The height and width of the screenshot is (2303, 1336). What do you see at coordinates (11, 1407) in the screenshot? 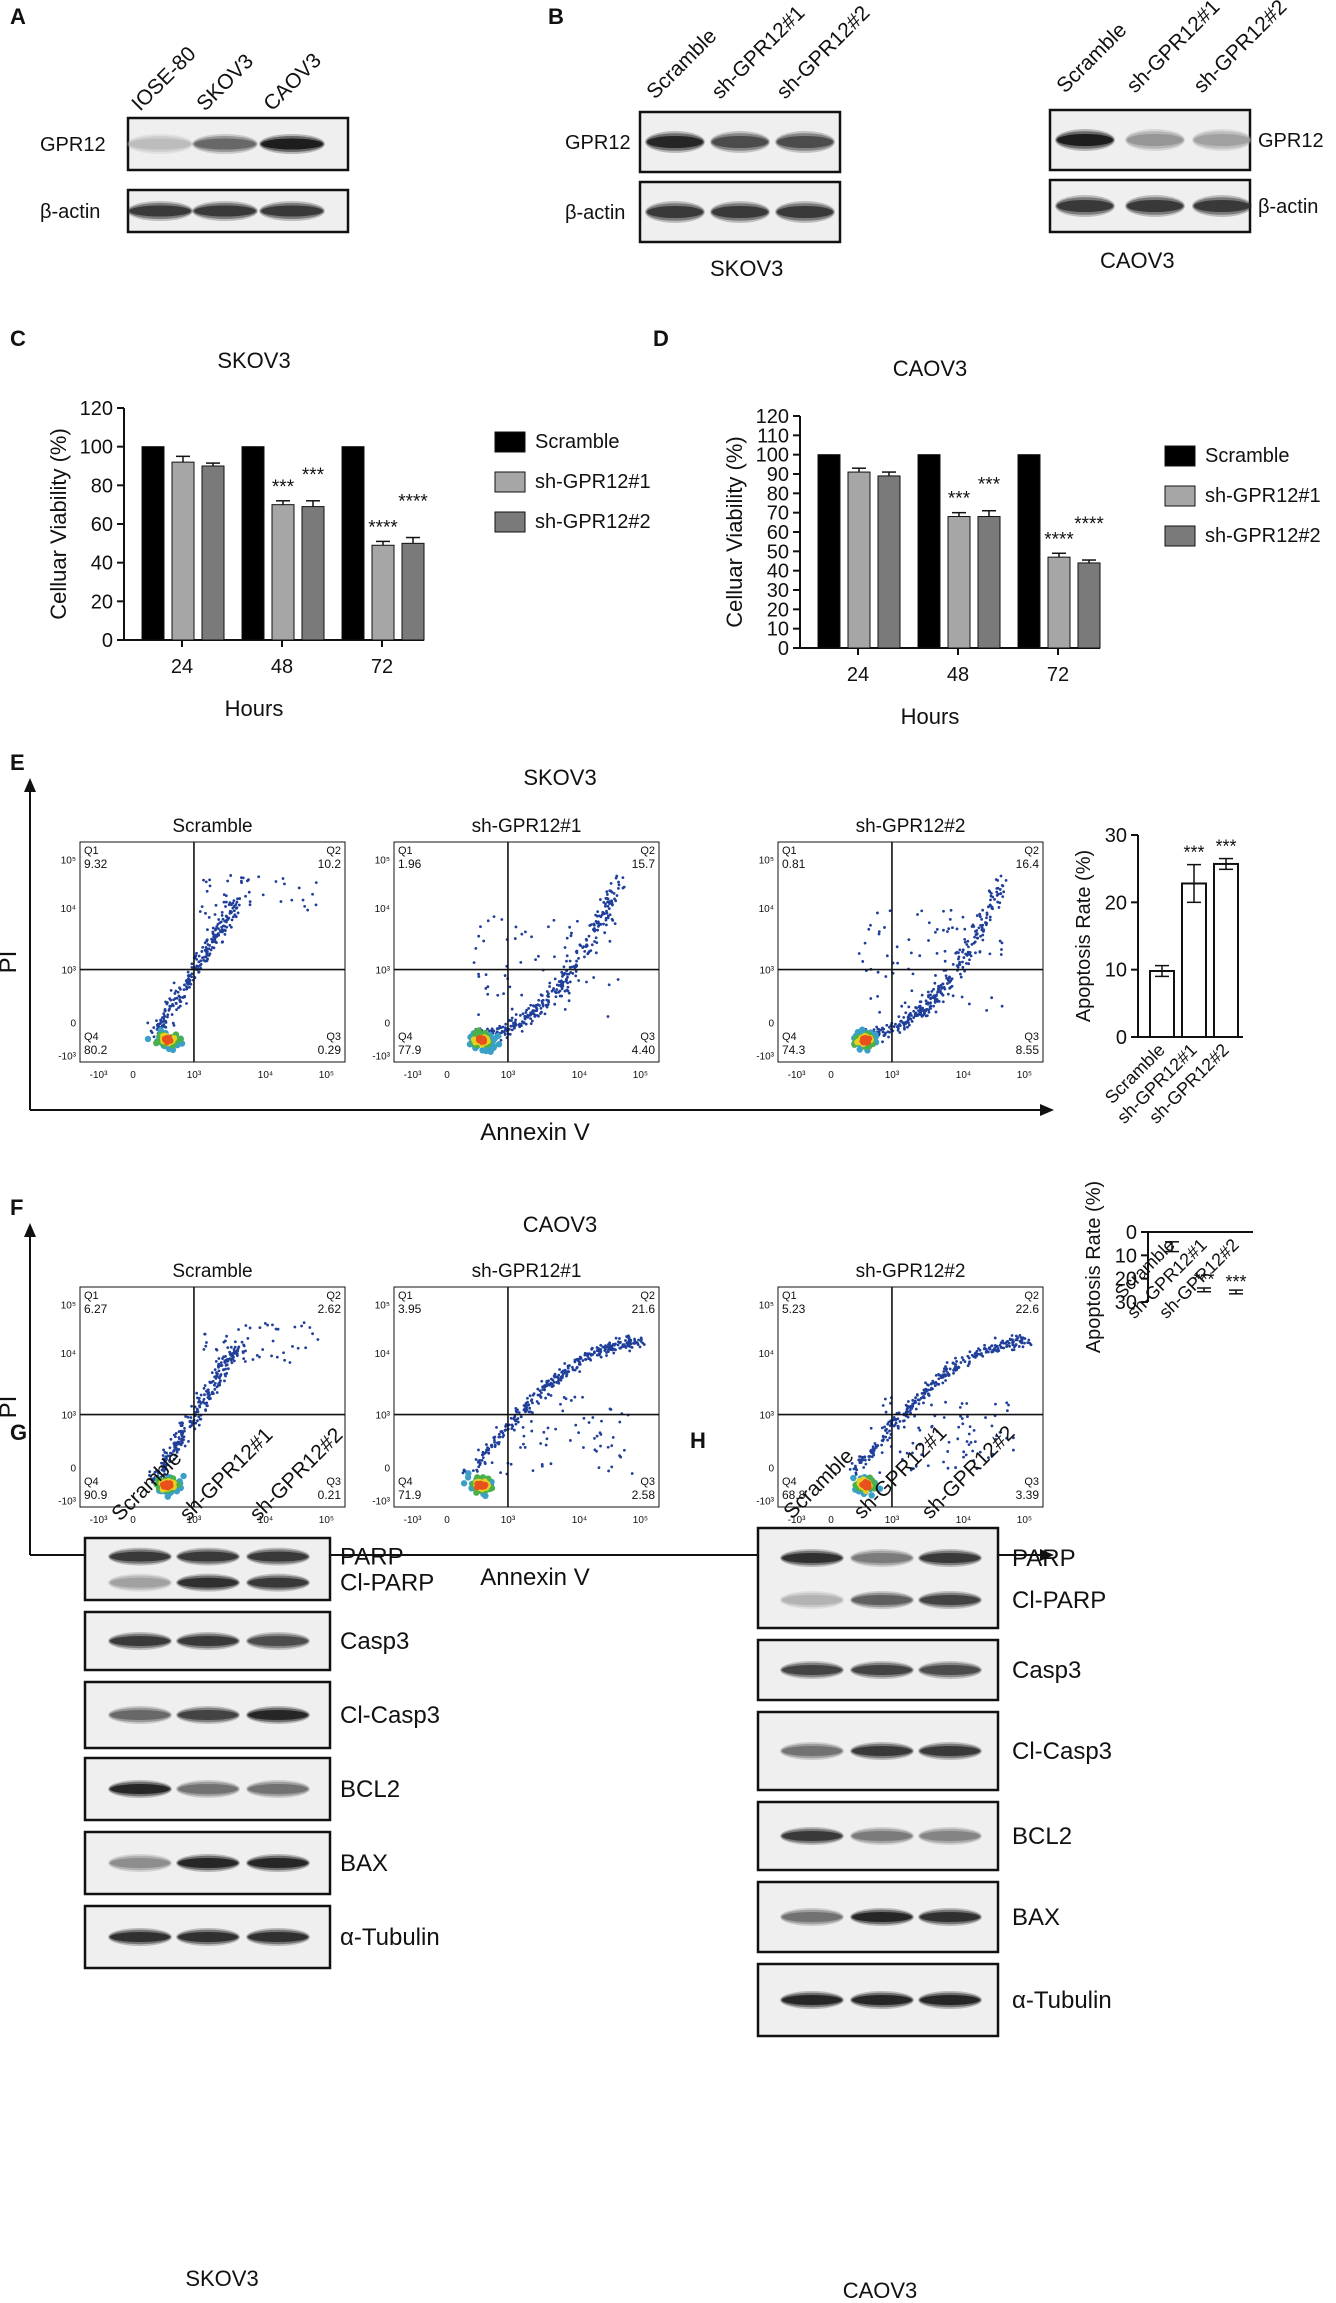
I see `flow-axis-label: PI` at bounding box center [11, 1407].